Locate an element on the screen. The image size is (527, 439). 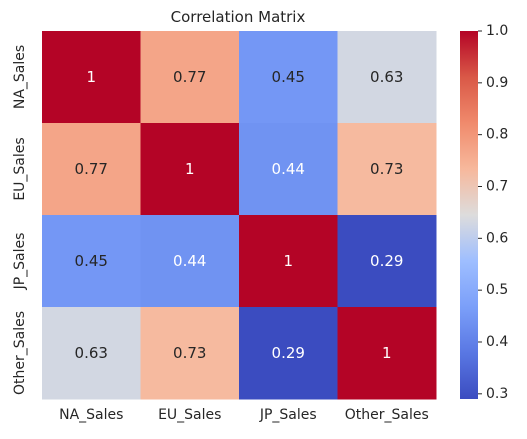
heatmap-annotation-r2-c0: 0.45 is located at coordinates (91, 261).